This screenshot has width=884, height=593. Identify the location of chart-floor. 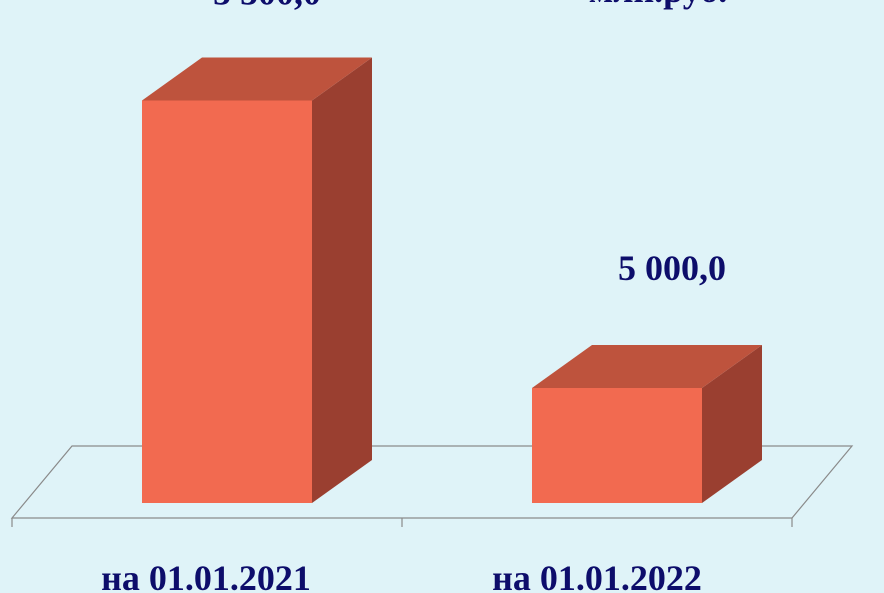
(432, 486).